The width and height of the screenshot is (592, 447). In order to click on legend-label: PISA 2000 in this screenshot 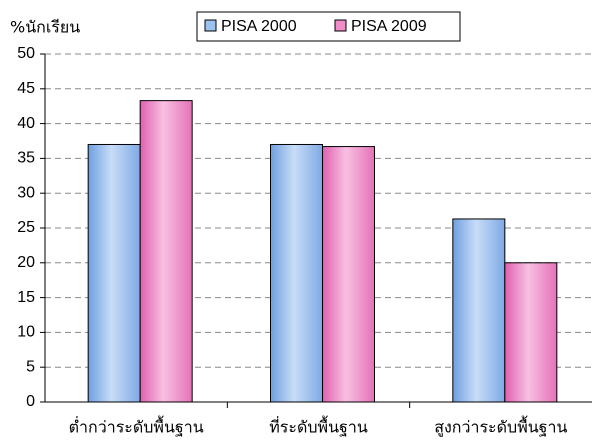, I will do `click(259, 26)`.